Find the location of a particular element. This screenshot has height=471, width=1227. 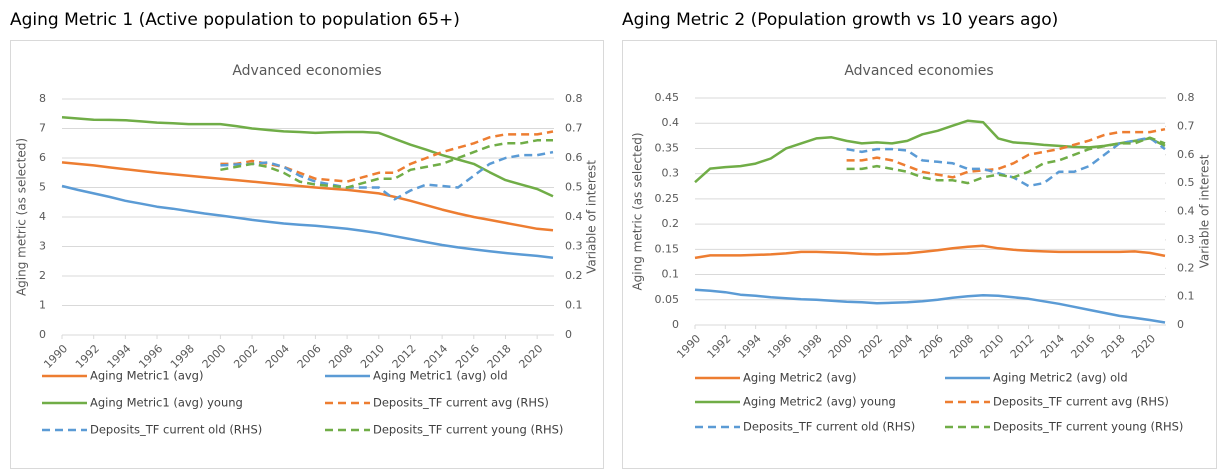

y-tick-label: 0.05 is located at coordinates (667, 299).